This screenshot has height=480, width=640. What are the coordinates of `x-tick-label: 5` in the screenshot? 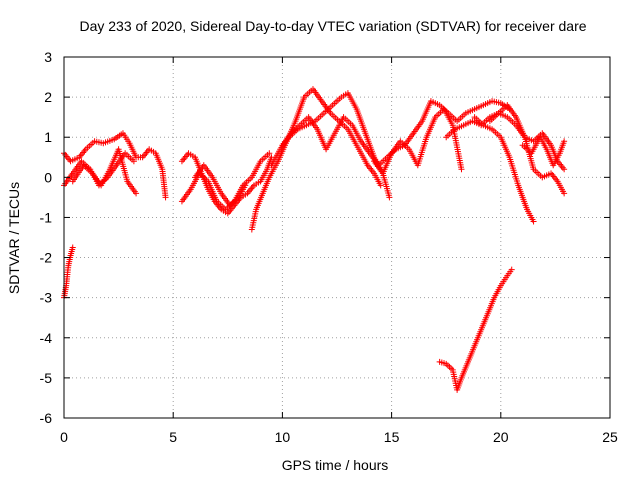 It's located at (173, 437).